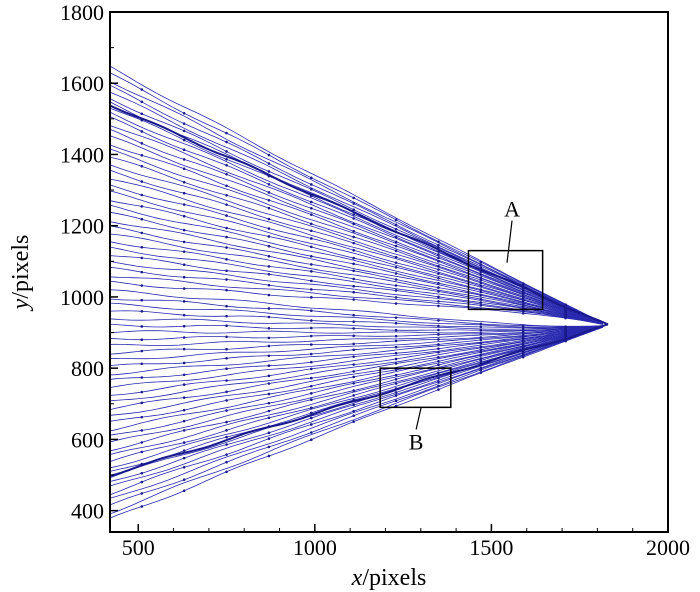 This screenshot has height=592, width=700. What do you see at coordinates (509, 241) in the screenshot?
I see `annotation-leader` at bounding box center [509, 241].